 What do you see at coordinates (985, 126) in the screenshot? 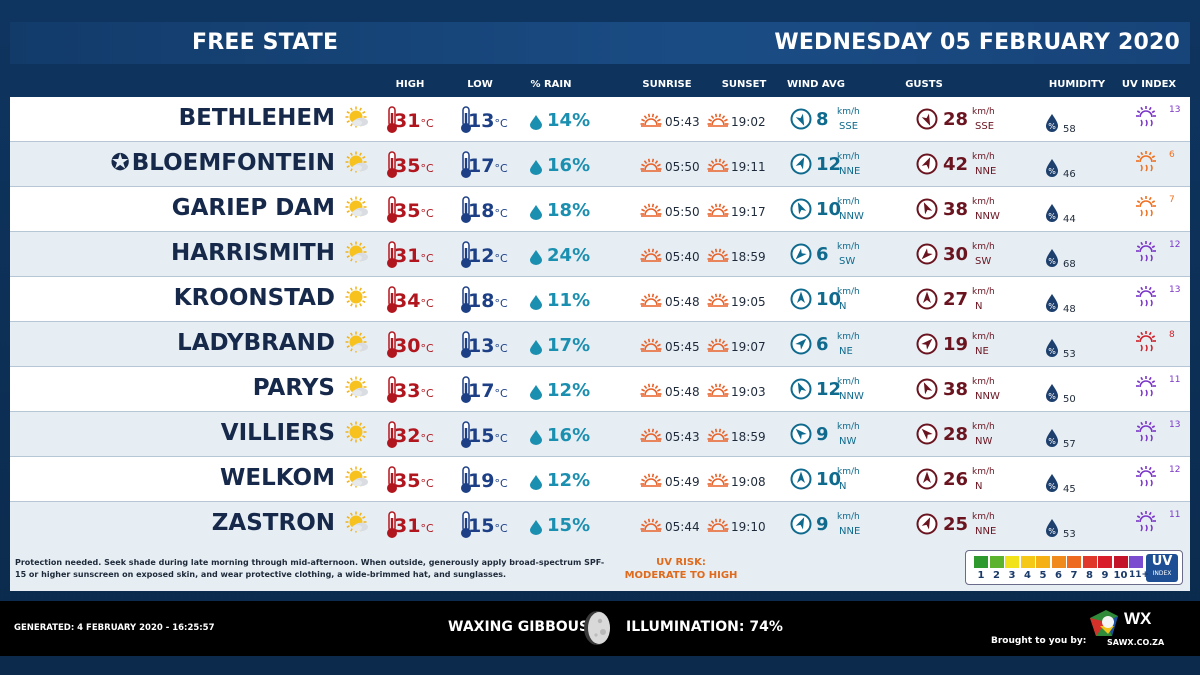
I see `gust-direction: SSE` at bounding box center [985, 126].